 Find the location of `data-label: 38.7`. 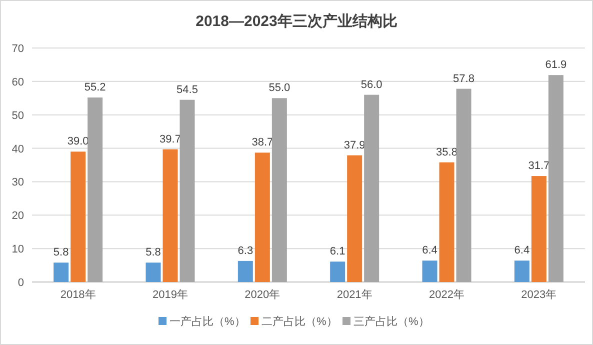

data-label: 38.7 is located at coordinates (263, 142).